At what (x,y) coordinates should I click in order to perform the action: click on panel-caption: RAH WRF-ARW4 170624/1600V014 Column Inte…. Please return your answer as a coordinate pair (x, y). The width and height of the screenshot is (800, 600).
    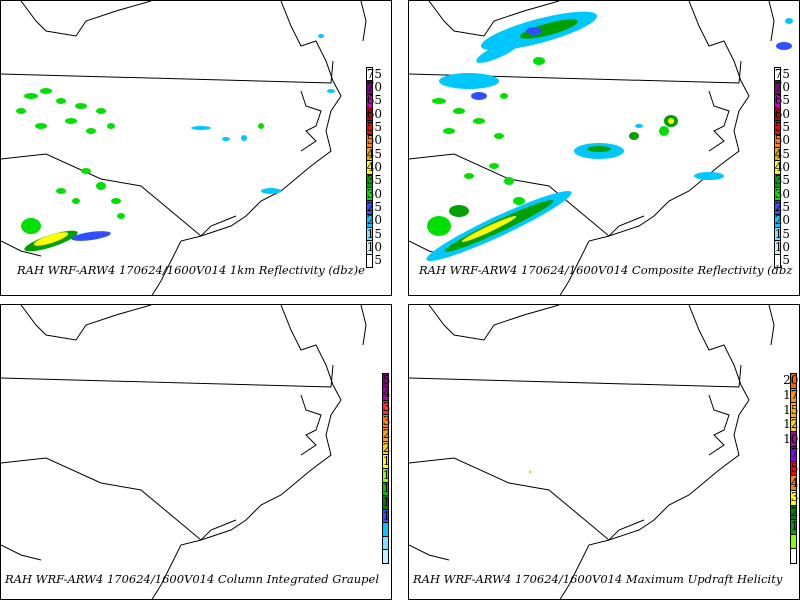
    Looking at the image, I should click on (192, 579).